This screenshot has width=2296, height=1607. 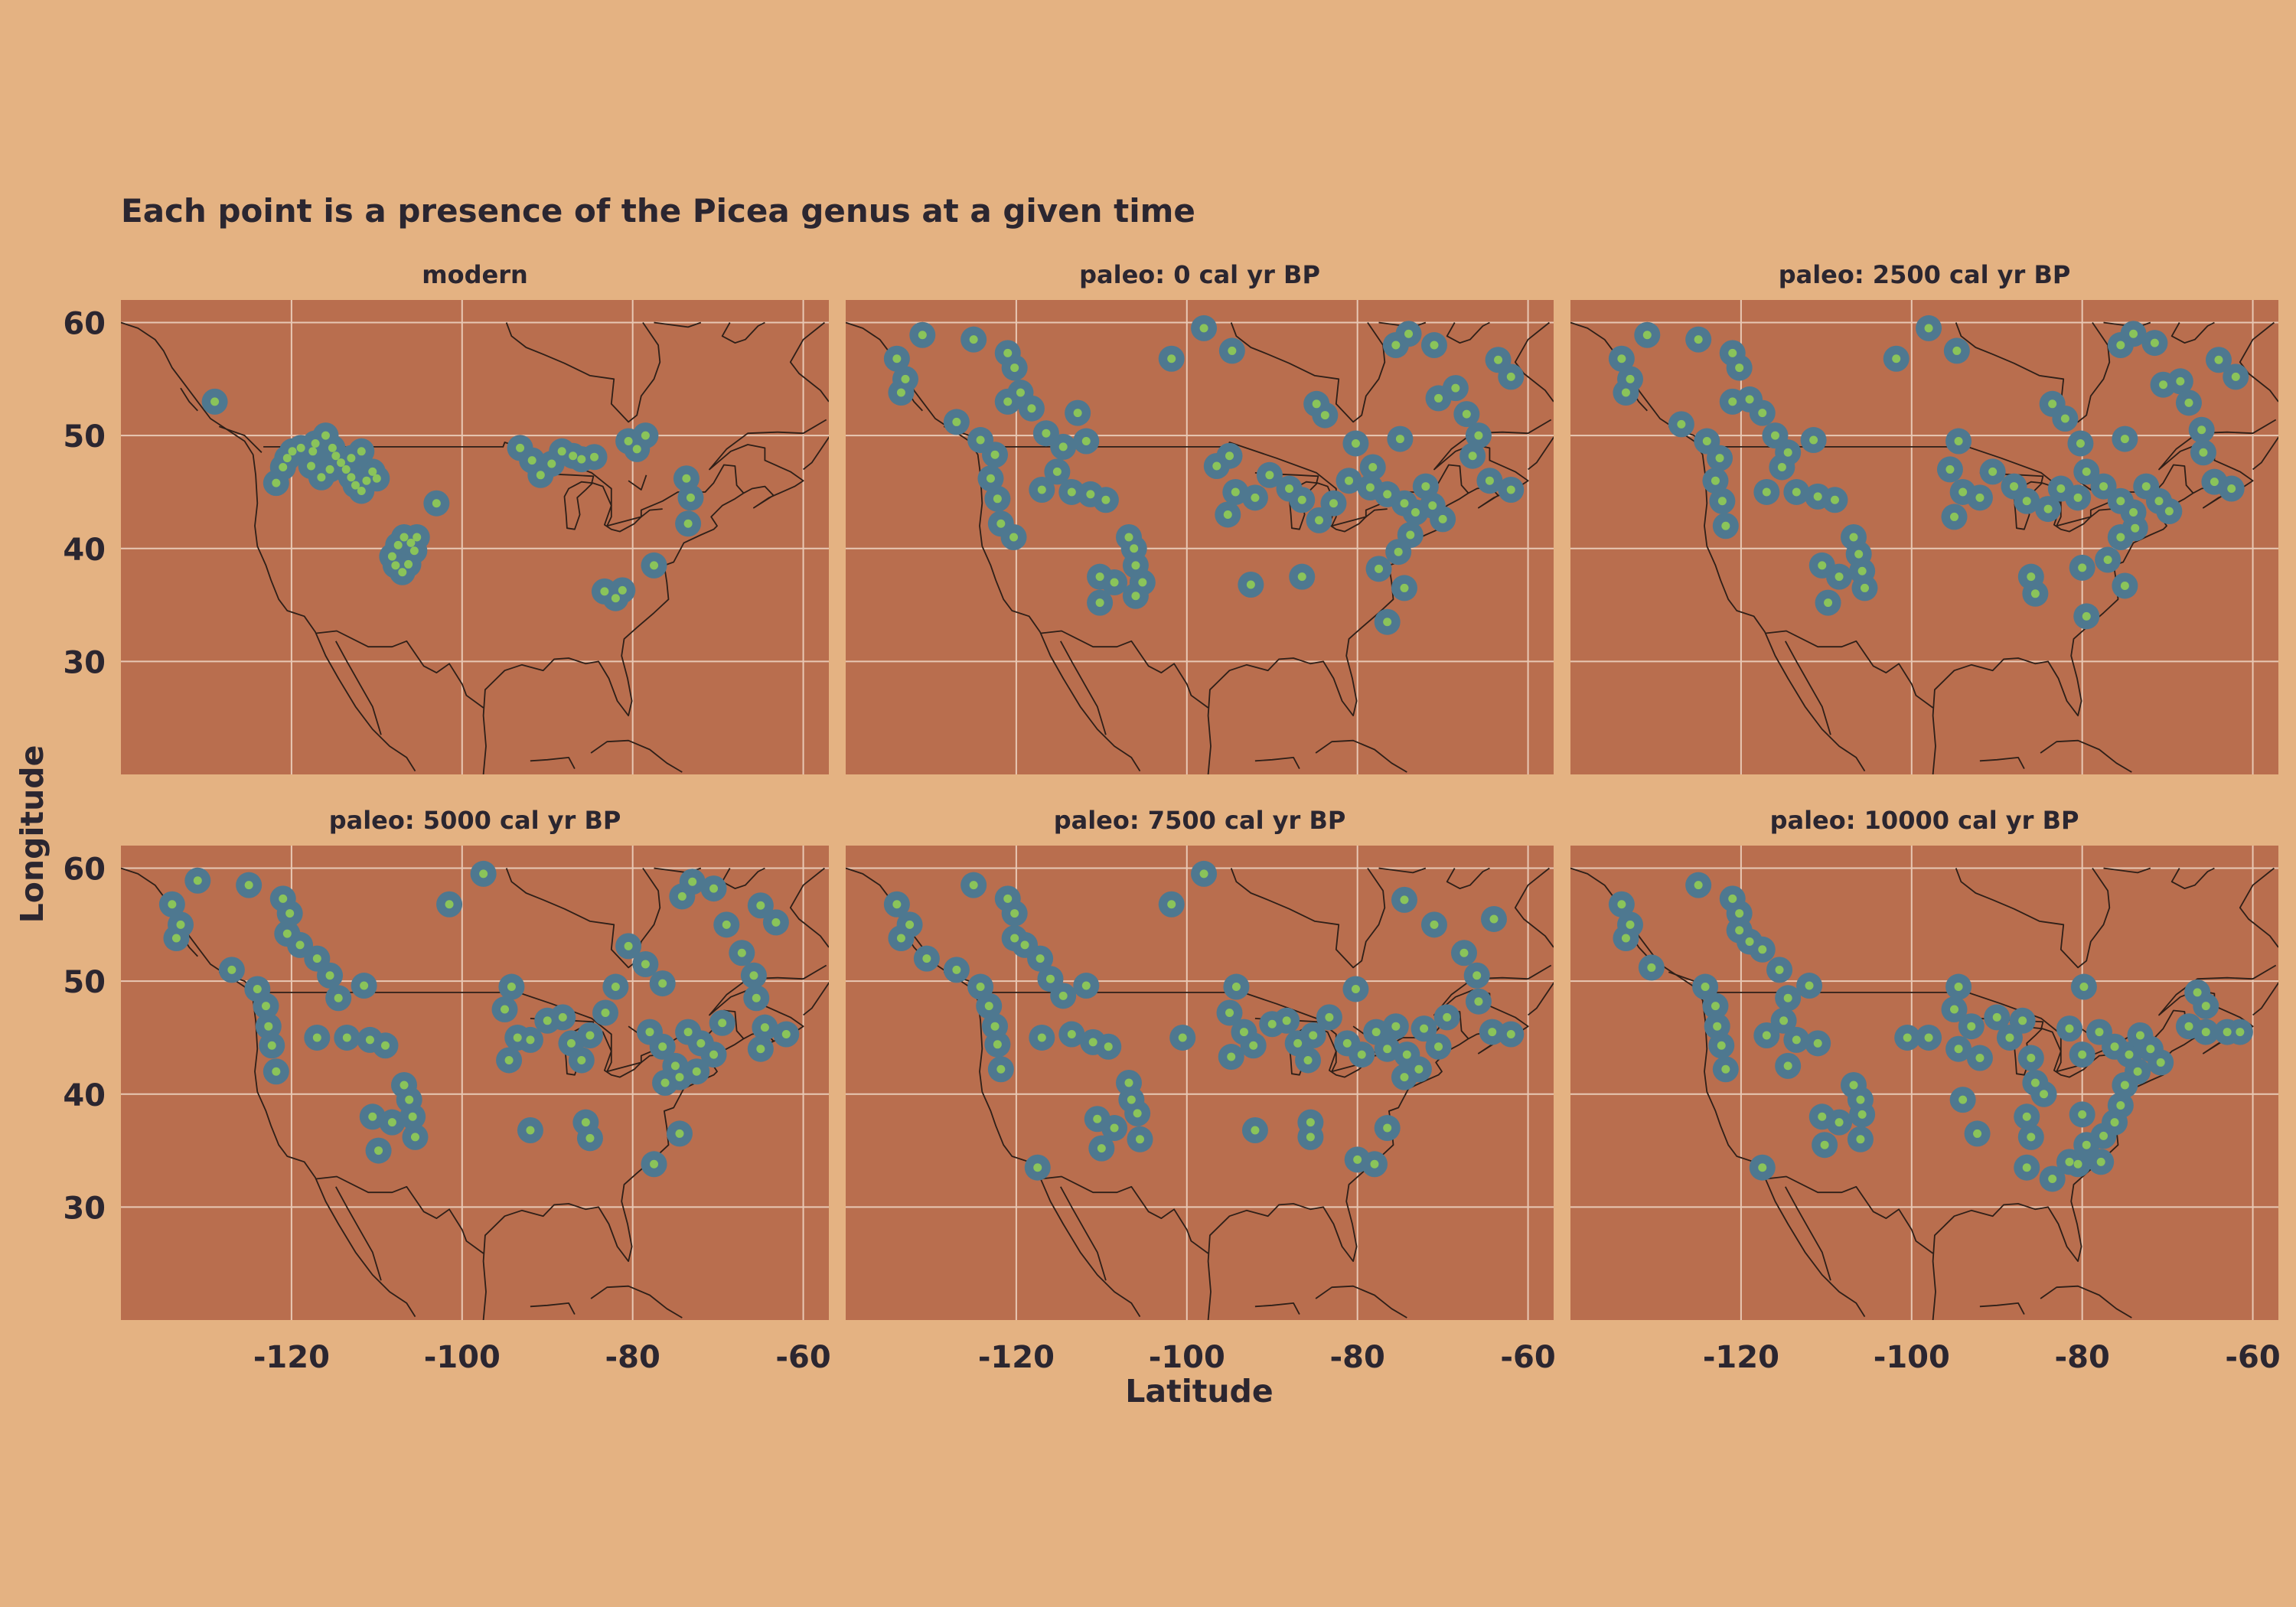 I want to click on y-tick-label: 60, so click(x=84, y=870).